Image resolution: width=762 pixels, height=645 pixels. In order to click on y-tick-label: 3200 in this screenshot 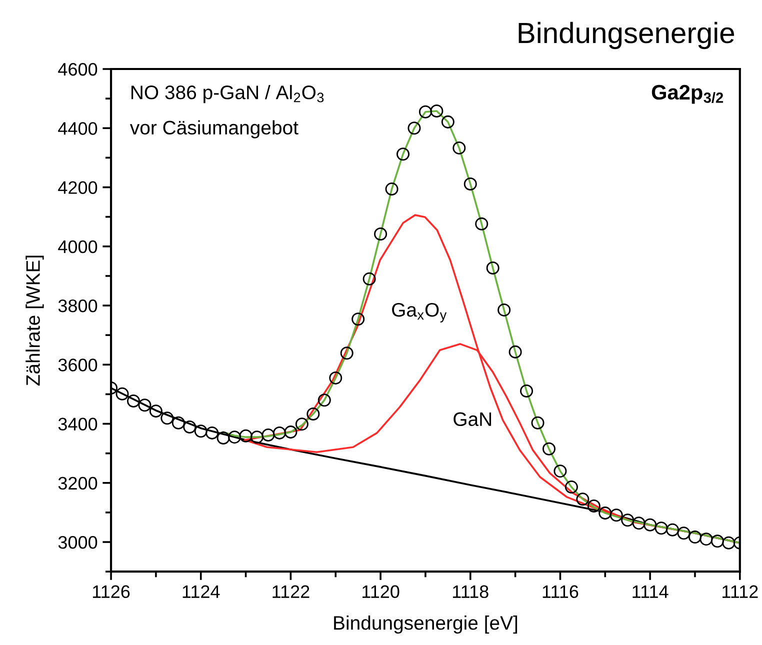, I will do `click(78, 483)`.